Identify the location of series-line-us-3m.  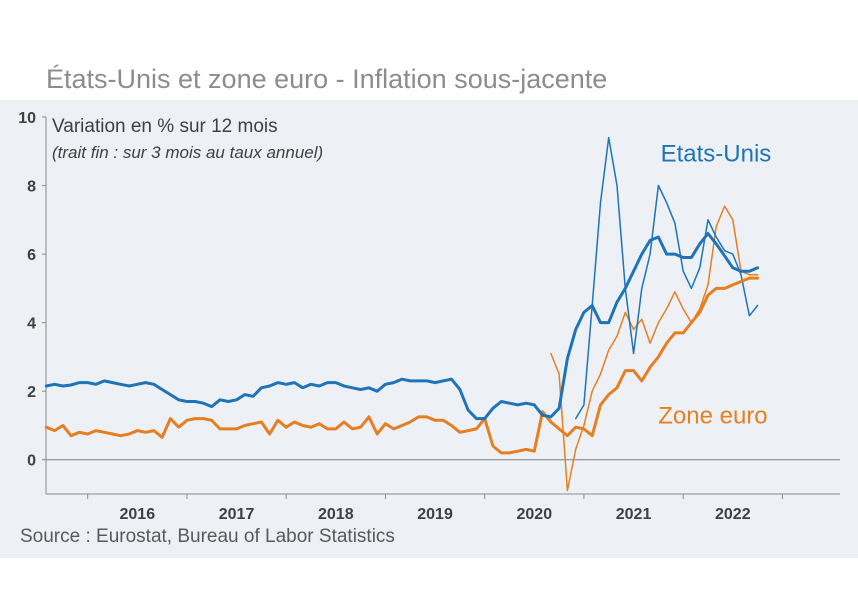
(666, 278).